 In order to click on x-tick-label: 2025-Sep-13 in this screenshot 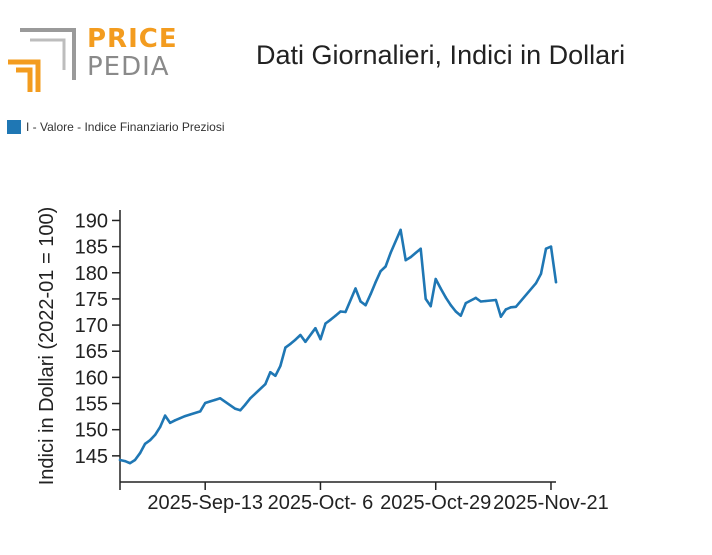, I will do `click(205, 503)`.